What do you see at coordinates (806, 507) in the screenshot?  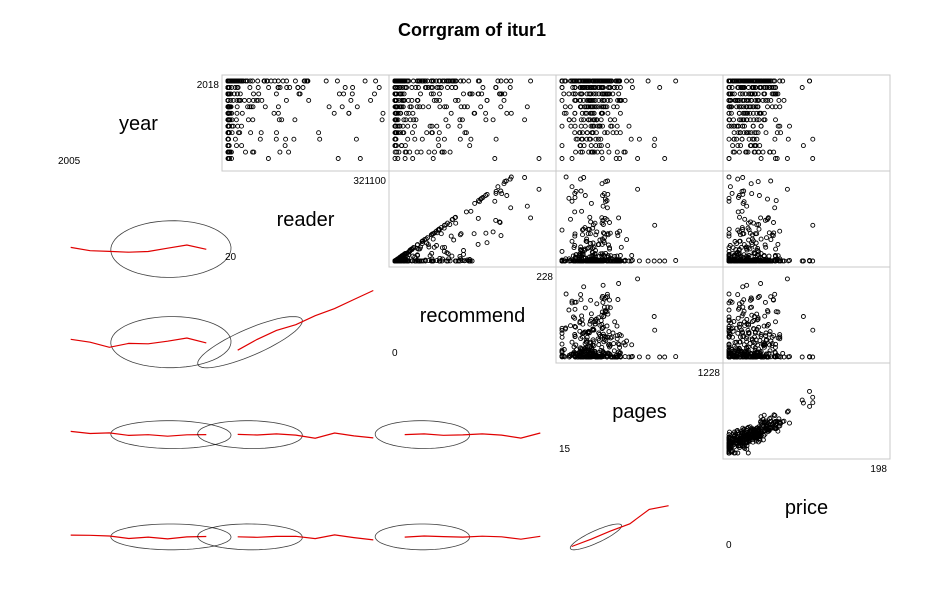 I see `panel-price-price: price 0 198` at bounding box center [806, 507].